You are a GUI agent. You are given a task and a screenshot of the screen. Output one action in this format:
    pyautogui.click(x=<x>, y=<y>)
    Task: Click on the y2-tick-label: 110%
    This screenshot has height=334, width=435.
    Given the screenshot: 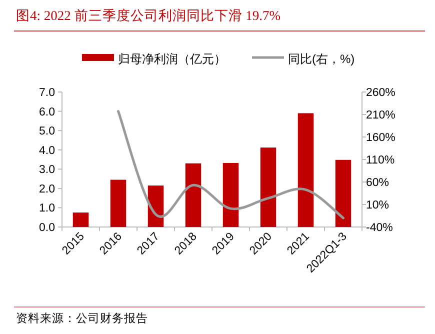 What is the action you would take?
    pyautogui.click(x=380, y=160)
    